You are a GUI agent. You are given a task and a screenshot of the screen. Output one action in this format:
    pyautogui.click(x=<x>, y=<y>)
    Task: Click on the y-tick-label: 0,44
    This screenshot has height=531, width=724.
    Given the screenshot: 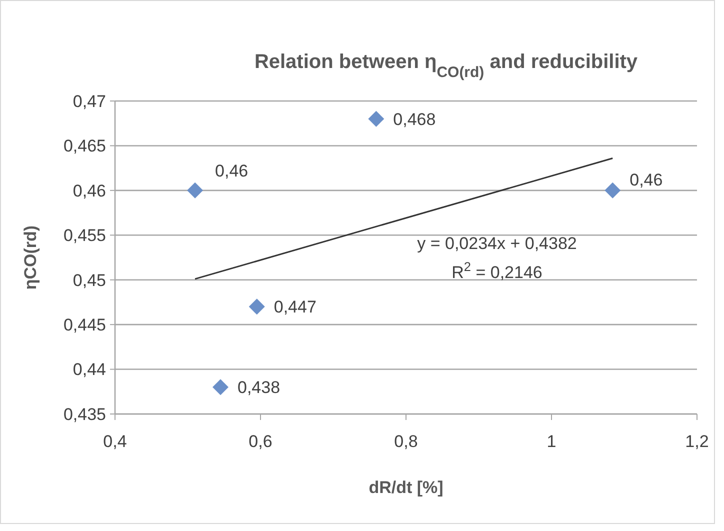 What is the action you would take?
    pyautogui.click(x=89, y=370)
    